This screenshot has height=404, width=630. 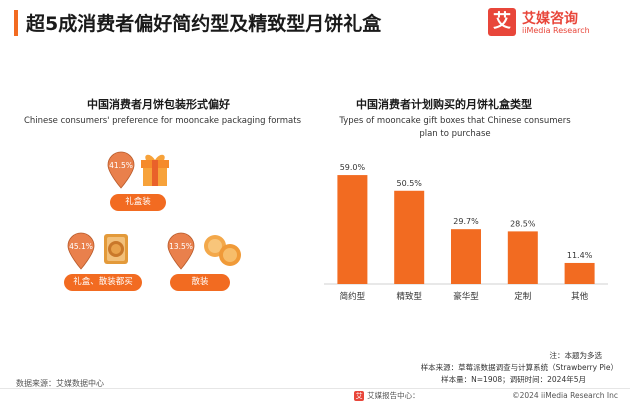 I want to click on footer-copyright: ©2024 iiMedia Research Inc, so click(x=565, y=395).